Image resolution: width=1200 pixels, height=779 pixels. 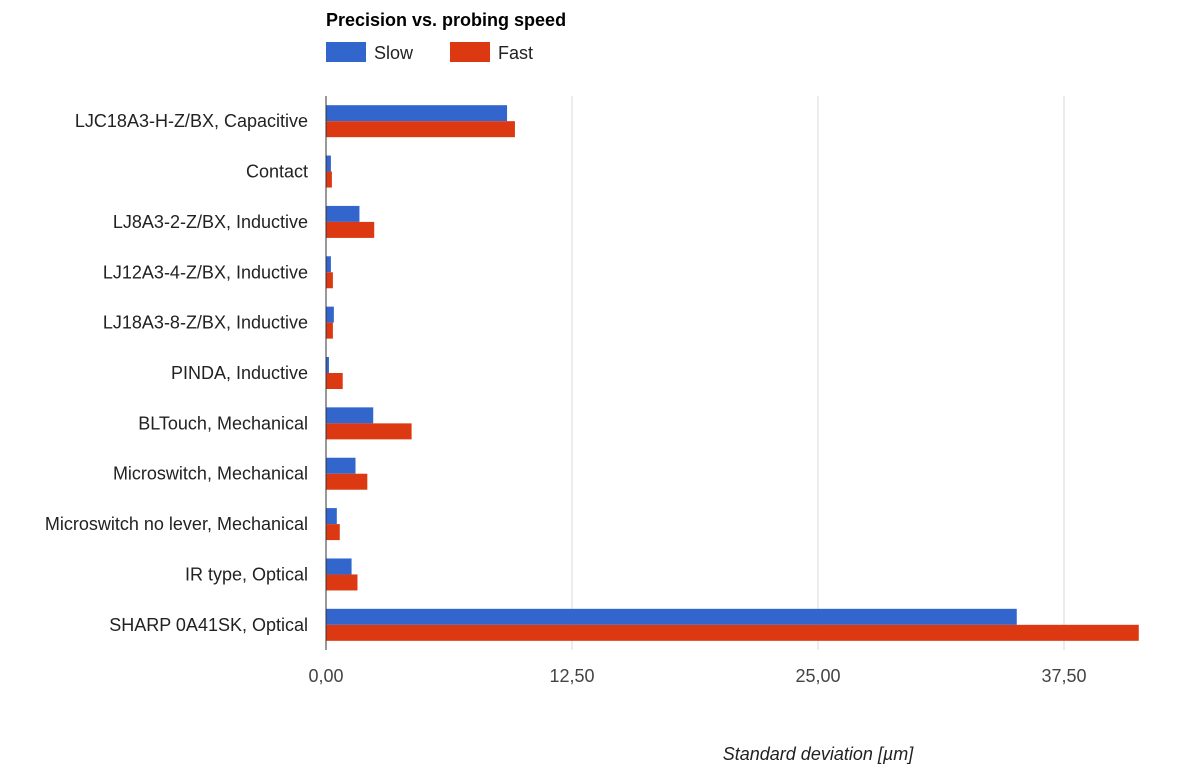 What do you see at coordinates (1063, 676) in the screenshot?
I see `x-tick-label: 37,50` at bounding box center [1063, 676].